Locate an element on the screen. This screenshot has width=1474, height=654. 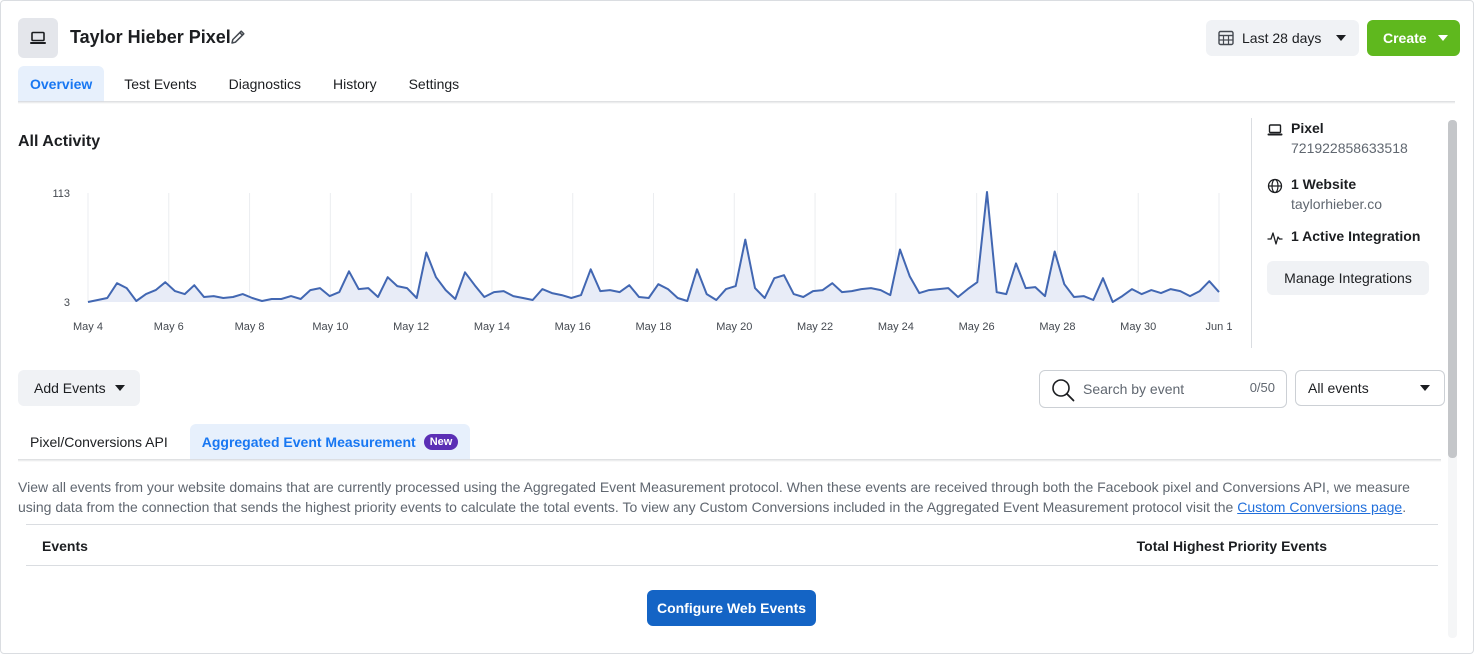
search-input is located at coordinates (1158, 389).